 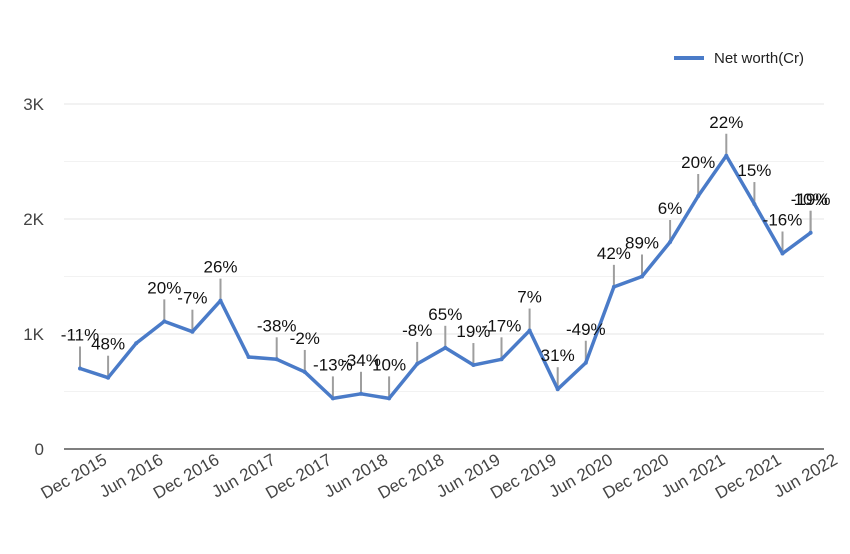 I want to click on annotation-label: 19%, so click(x=473, y=331).